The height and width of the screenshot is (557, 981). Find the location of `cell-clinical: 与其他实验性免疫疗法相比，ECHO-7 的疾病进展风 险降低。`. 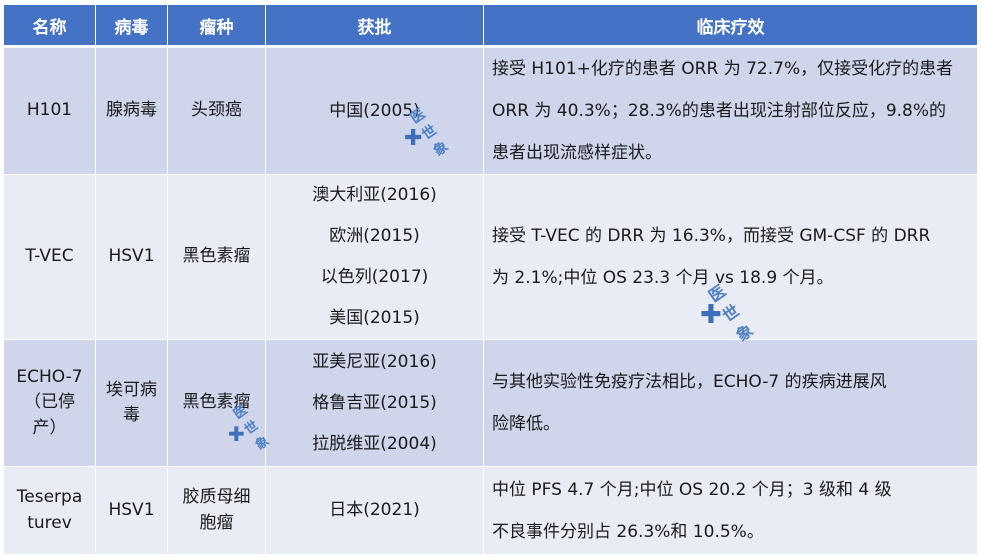

cell-clinical: 与其他实验性免疫疗法相比，ECHO-7 的疾病进展风 险降低。 is located at coordinates (730, 403).